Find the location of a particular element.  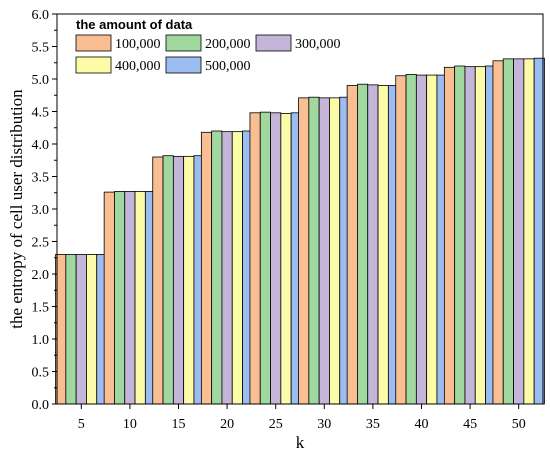

bar-25-100,000 is located at coordinates (255, 258).